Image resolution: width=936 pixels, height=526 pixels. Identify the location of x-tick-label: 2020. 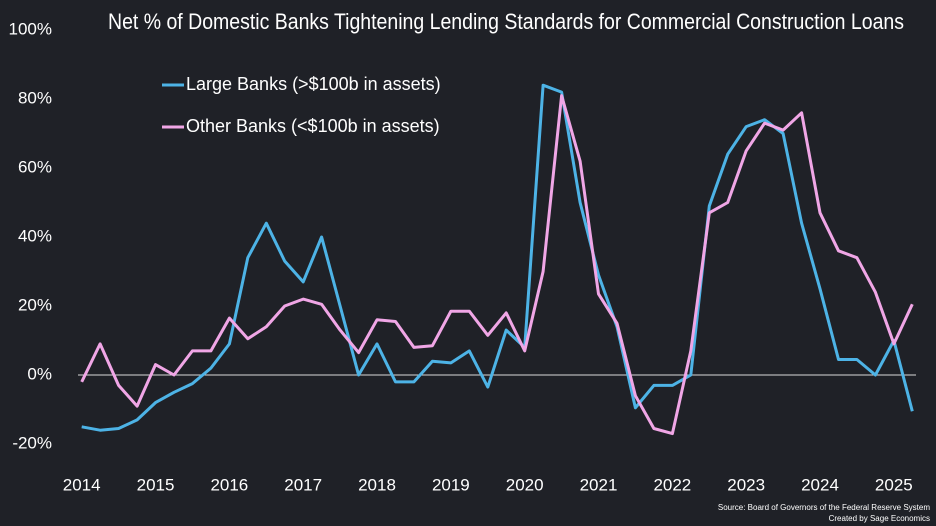
(525, 484).